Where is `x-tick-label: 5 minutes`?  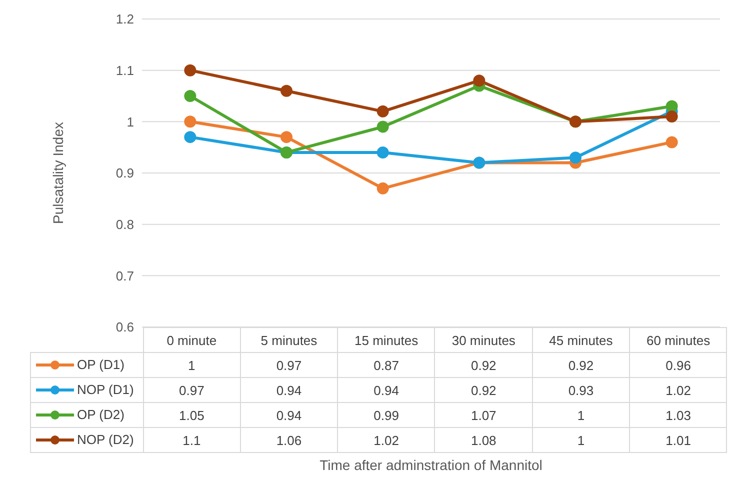
x-tick-label: 5 minutes is located at coordinates (289, 340).